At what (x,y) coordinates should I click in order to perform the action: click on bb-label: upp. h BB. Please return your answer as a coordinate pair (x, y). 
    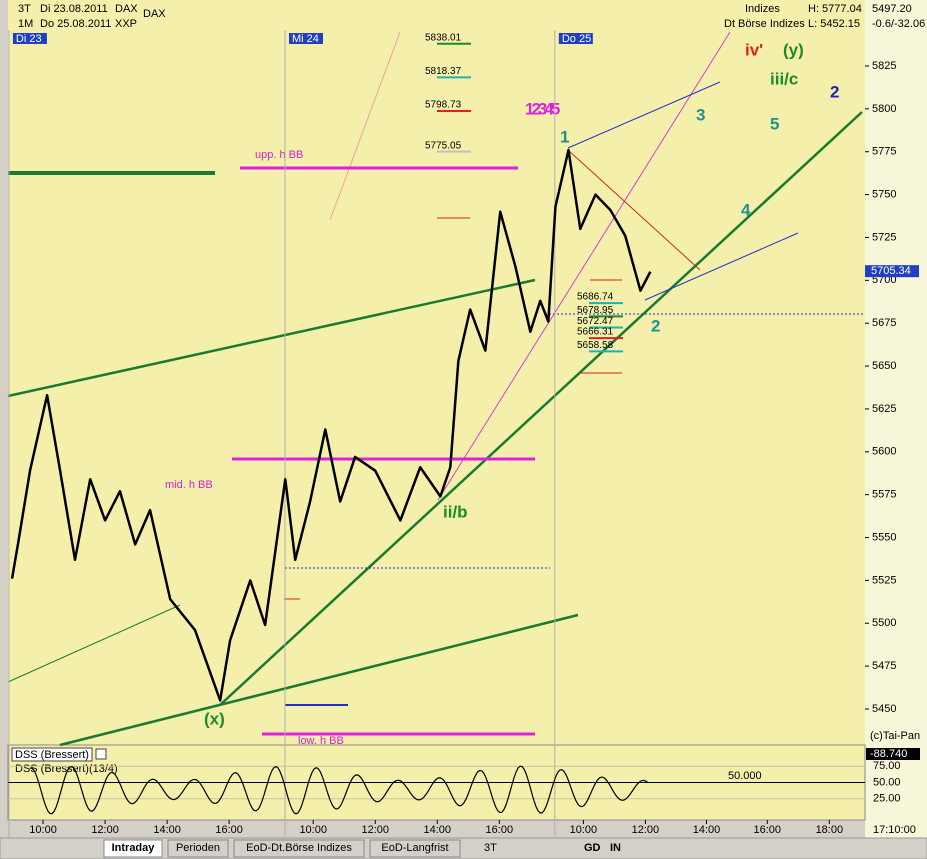
    Looking at the image, I should click on (279, 155).